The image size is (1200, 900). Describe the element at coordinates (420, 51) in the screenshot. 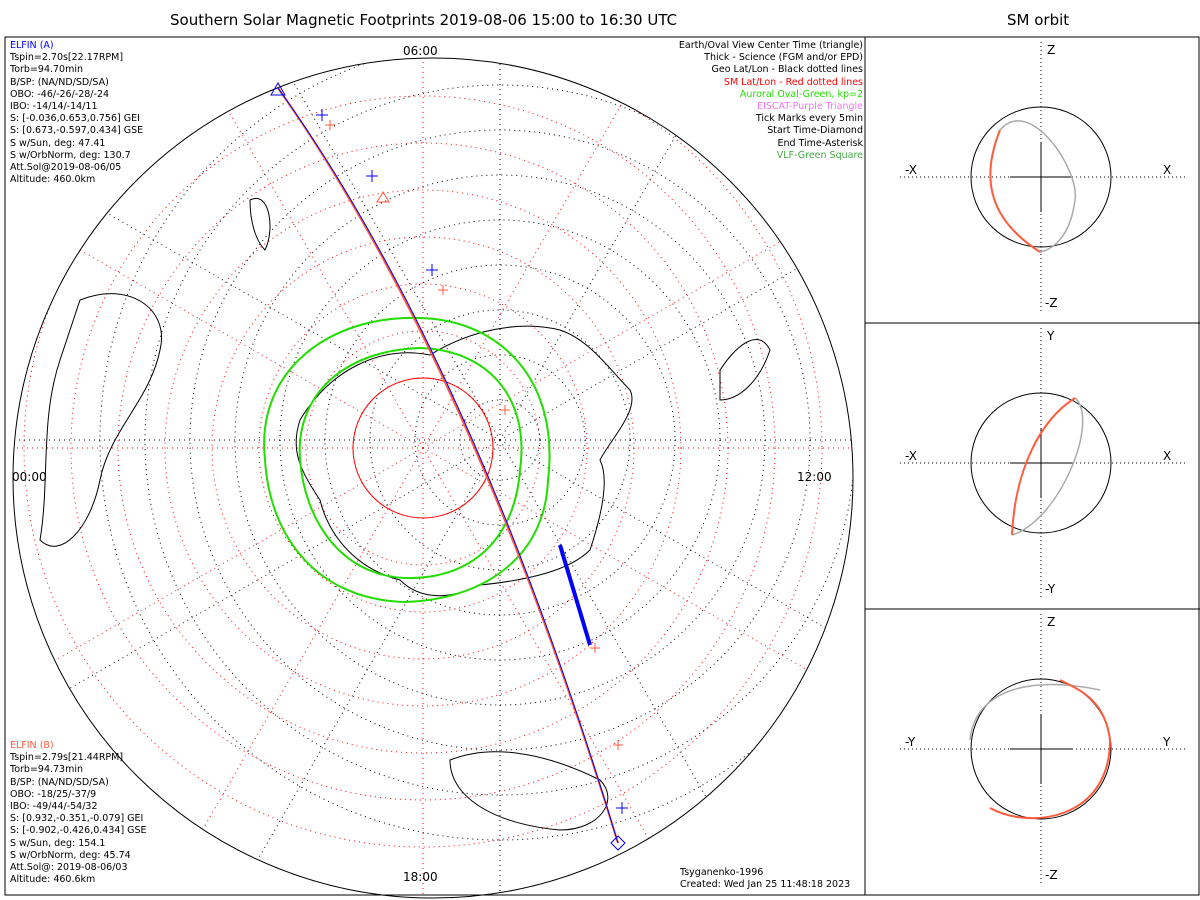

I see `mlt-label-06: 06:00` at that location.